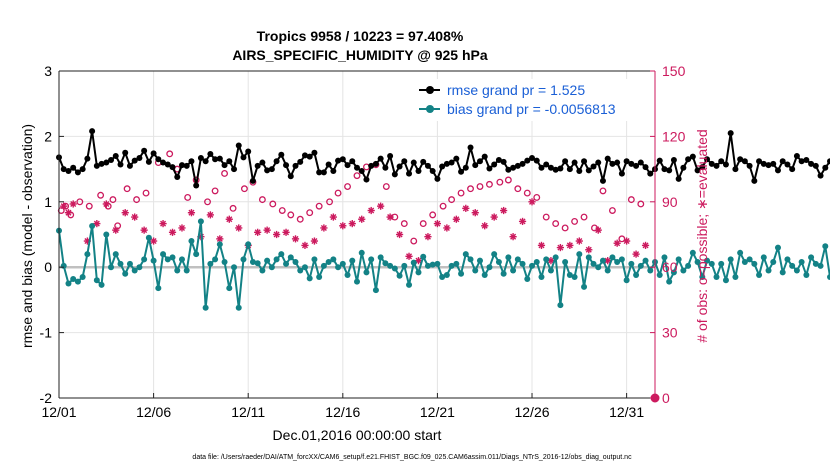  What do you see at coordinates (357, 435) in the screenshot?
I see `x-axis-label: Dec.01,2016 00:00:00 start` at bounding box center [357, 435].